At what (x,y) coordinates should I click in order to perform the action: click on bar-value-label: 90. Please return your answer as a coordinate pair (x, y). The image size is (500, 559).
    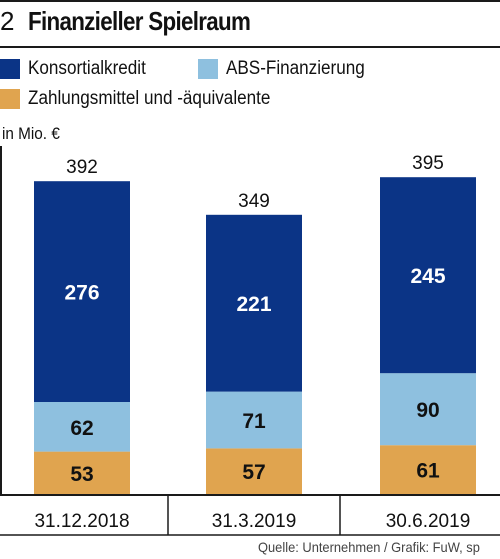
    Looking at the image, I should click on (427, 410).